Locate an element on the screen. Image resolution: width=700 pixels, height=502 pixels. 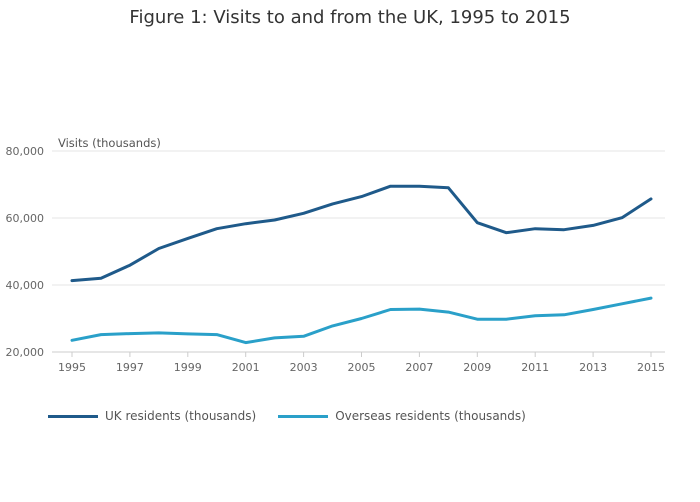
legend-item-uk: UK residents (thousands) is located at coordinates (152, 416).